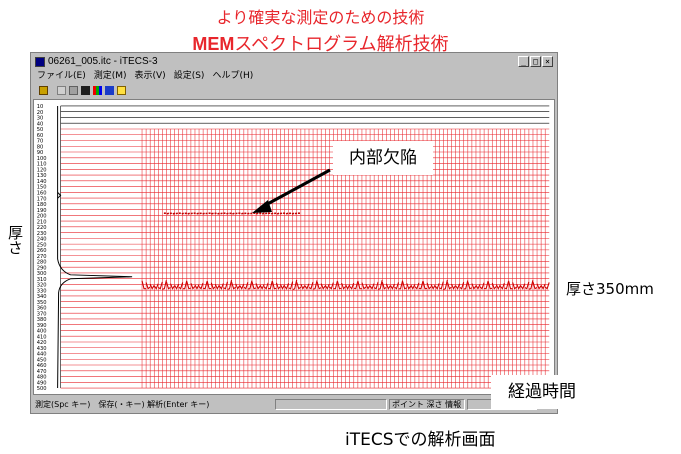 This screenshot has height=454, width=681. What do you see at coordinates (40, 147) in the screenshot?
I see `depth-tick-label: 80` at bounding box center [40, 147].